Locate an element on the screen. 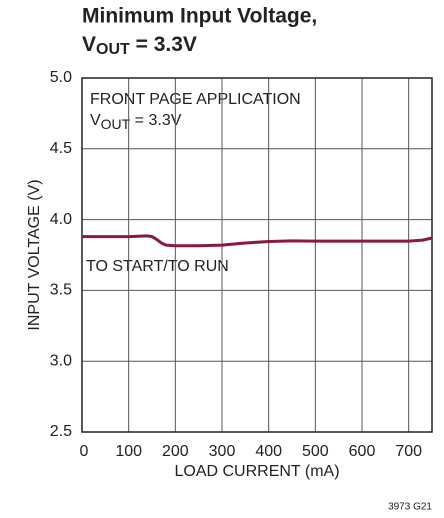 The image size is (444, 518). y-tick-label: 3.5 is located at coordinates (61, 290).